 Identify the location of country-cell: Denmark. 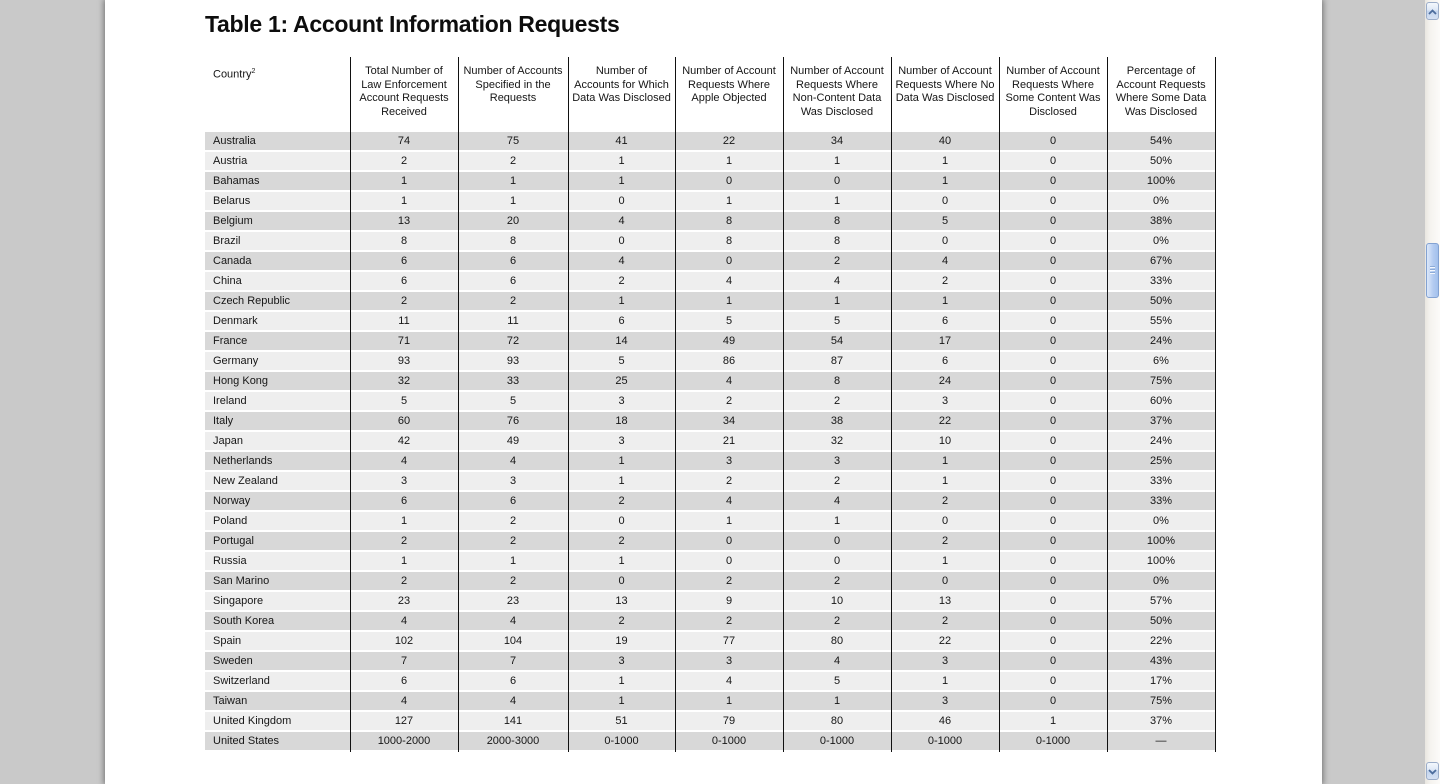
(277, 322).